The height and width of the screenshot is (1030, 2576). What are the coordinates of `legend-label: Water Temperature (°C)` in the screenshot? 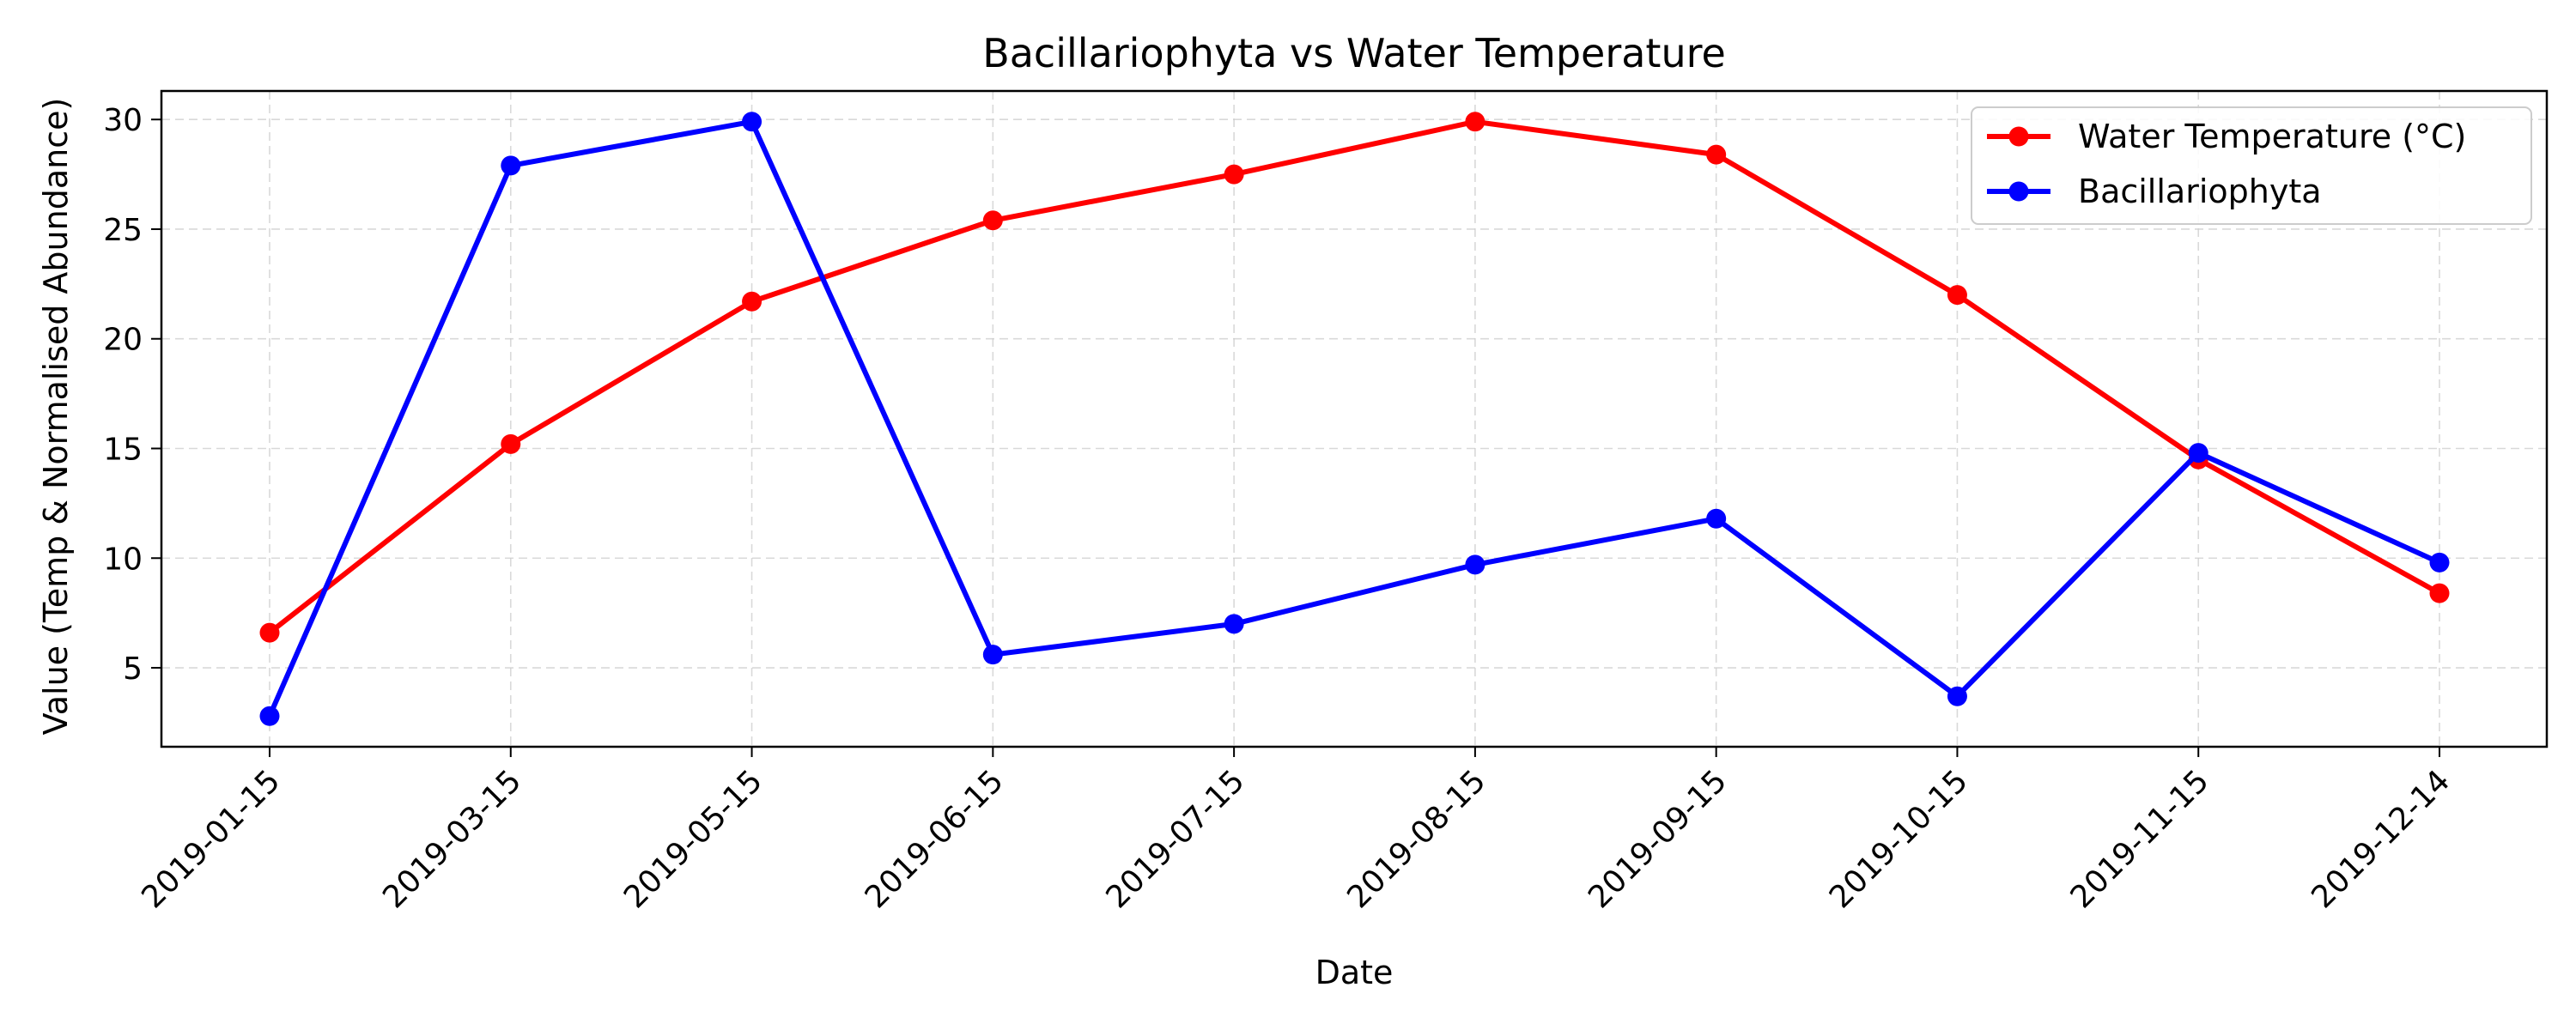 It's located at (2272, 136).